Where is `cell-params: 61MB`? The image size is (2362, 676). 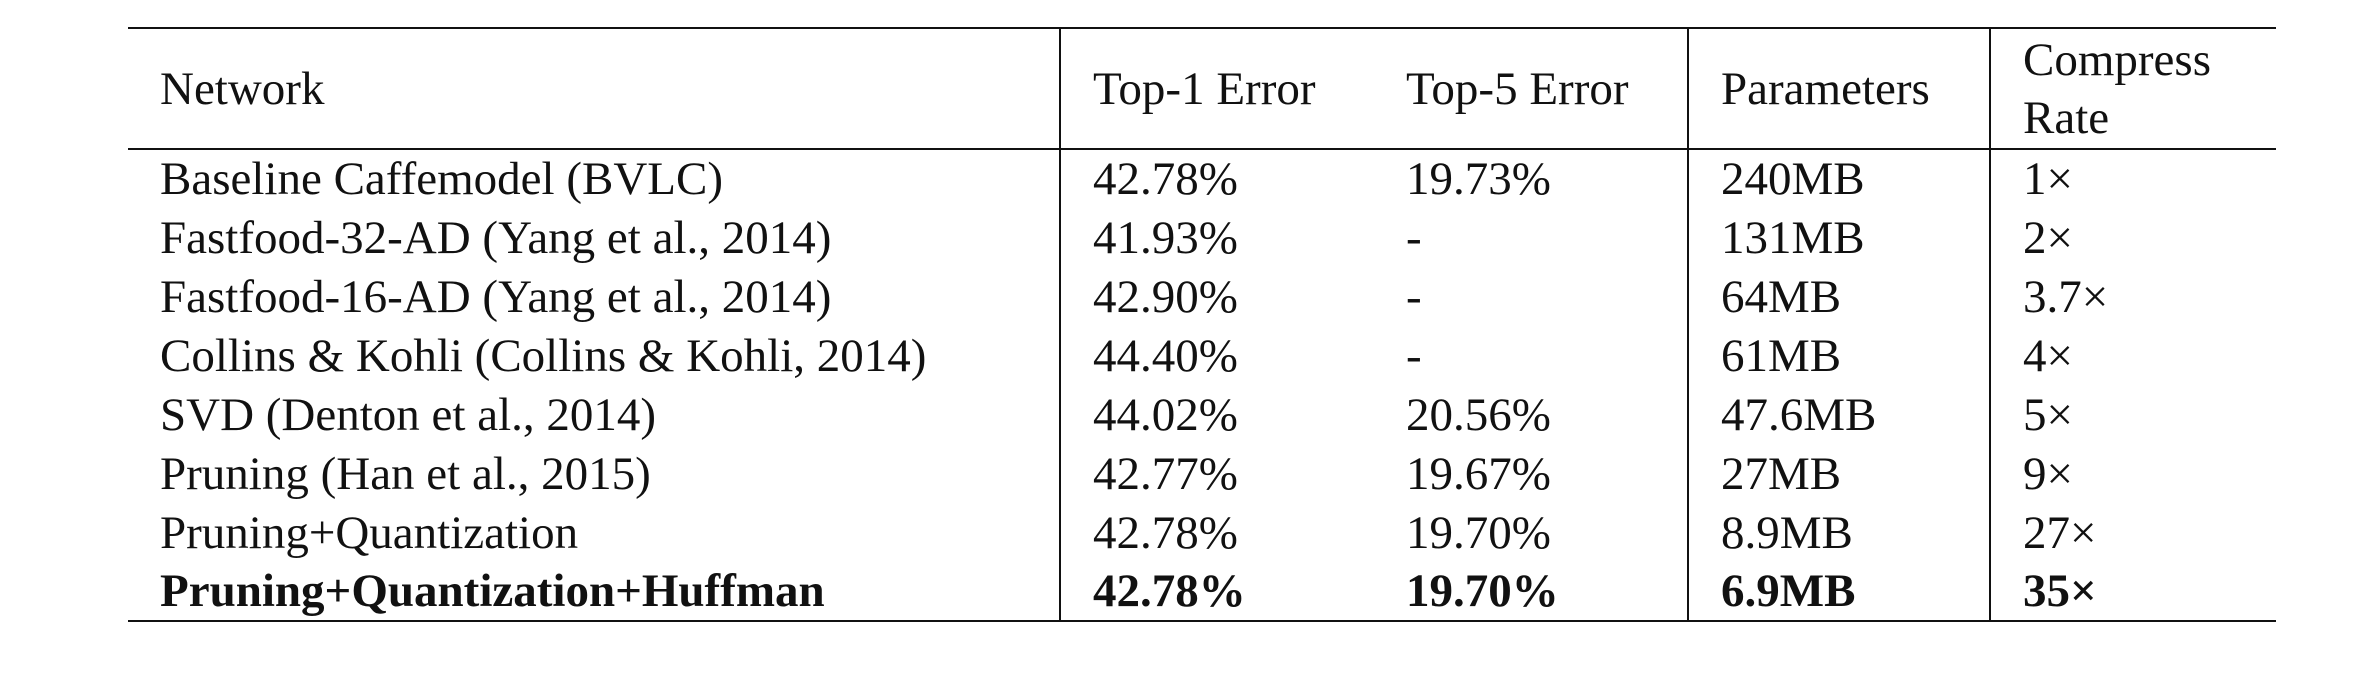
cell-params: 61MB is located at coordinates (1839, 355).